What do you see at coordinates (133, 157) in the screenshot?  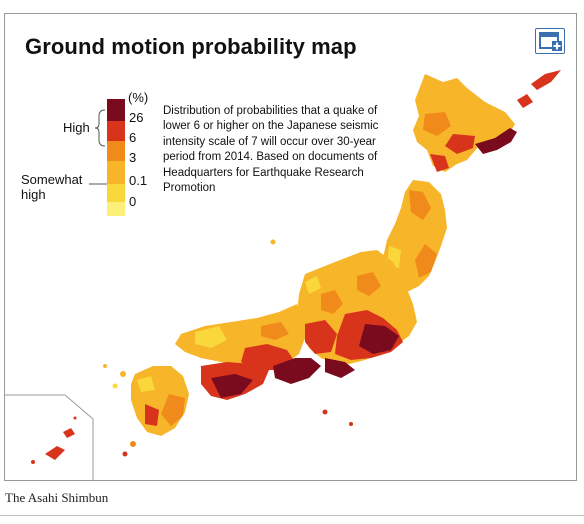 I see `legend-tick-3: 3` at bounding box center [133, 157].